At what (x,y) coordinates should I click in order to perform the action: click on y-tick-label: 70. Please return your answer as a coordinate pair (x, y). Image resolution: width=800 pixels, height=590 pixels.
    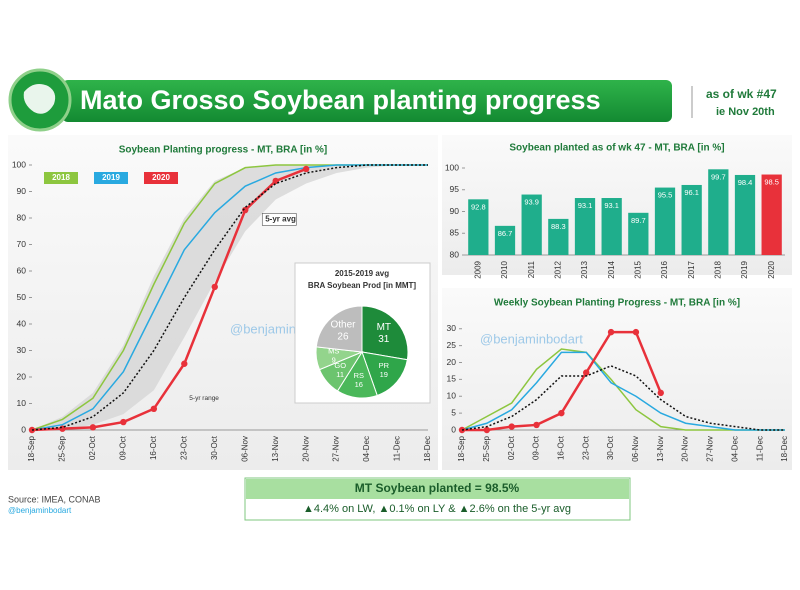
    Looking at the image, I should click on (22, 244).